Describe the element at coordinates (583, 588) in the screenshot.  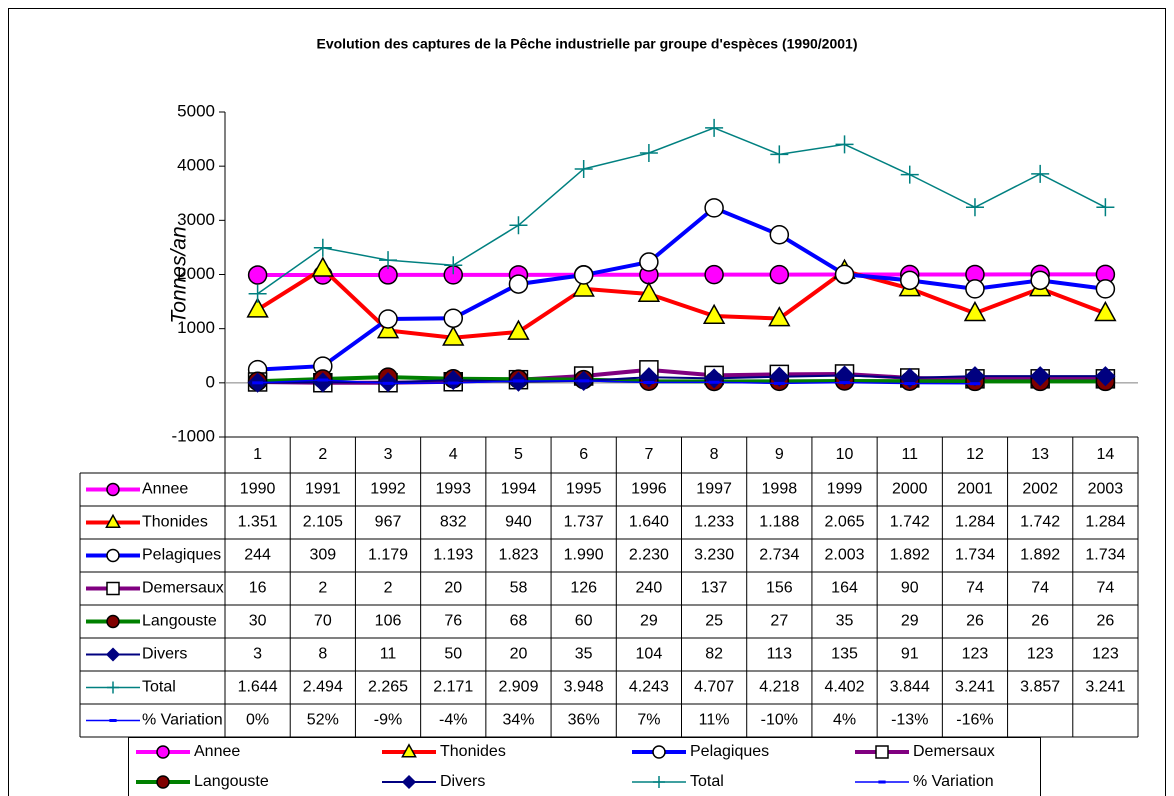
I see `table-cell: 126` at that location.